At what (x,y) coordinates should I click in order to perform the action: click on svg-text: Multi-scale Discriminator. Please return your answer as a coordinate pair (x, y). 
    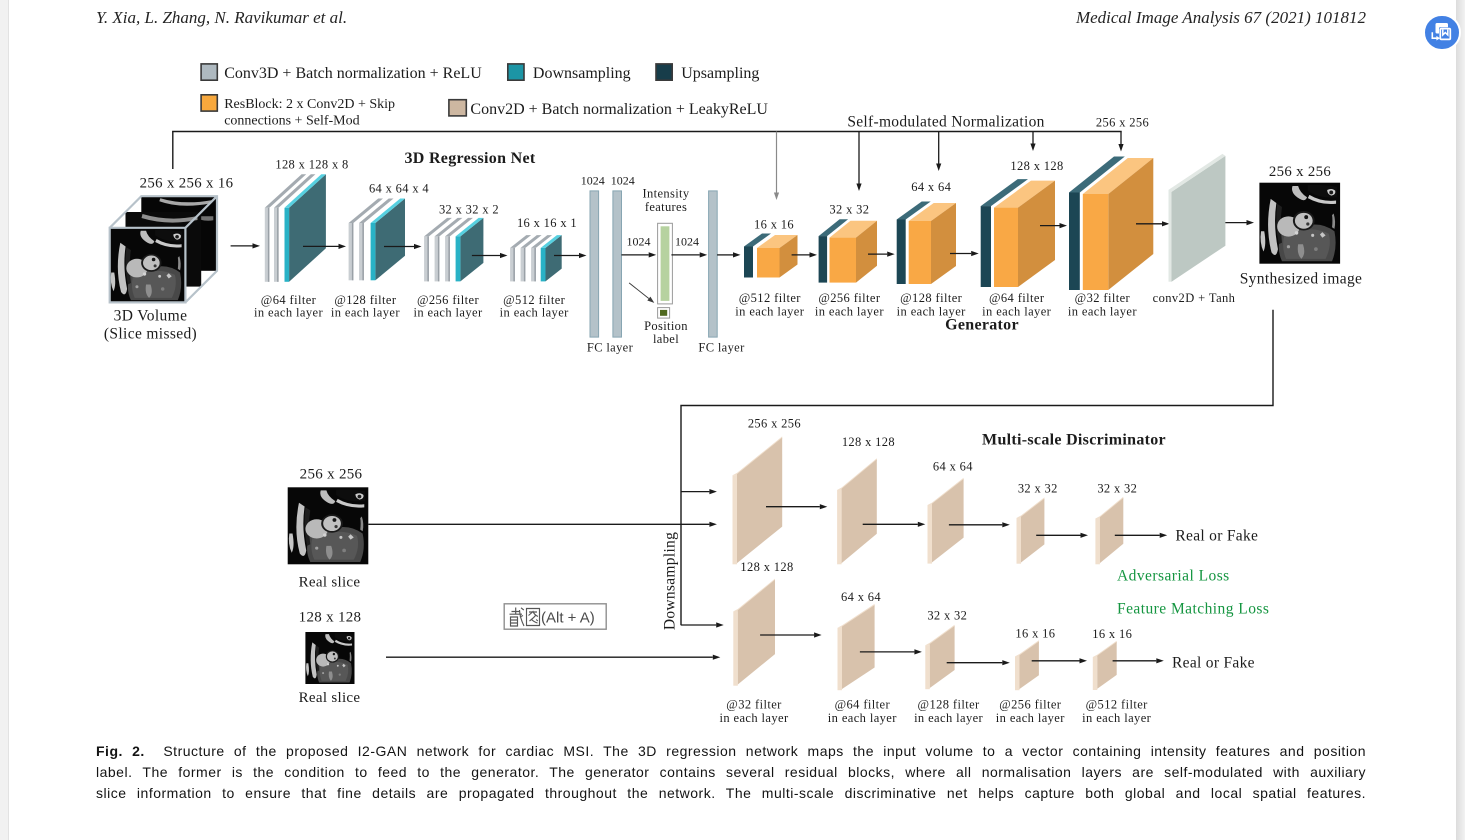
    Looking at the image, I should click on (1074, 440).